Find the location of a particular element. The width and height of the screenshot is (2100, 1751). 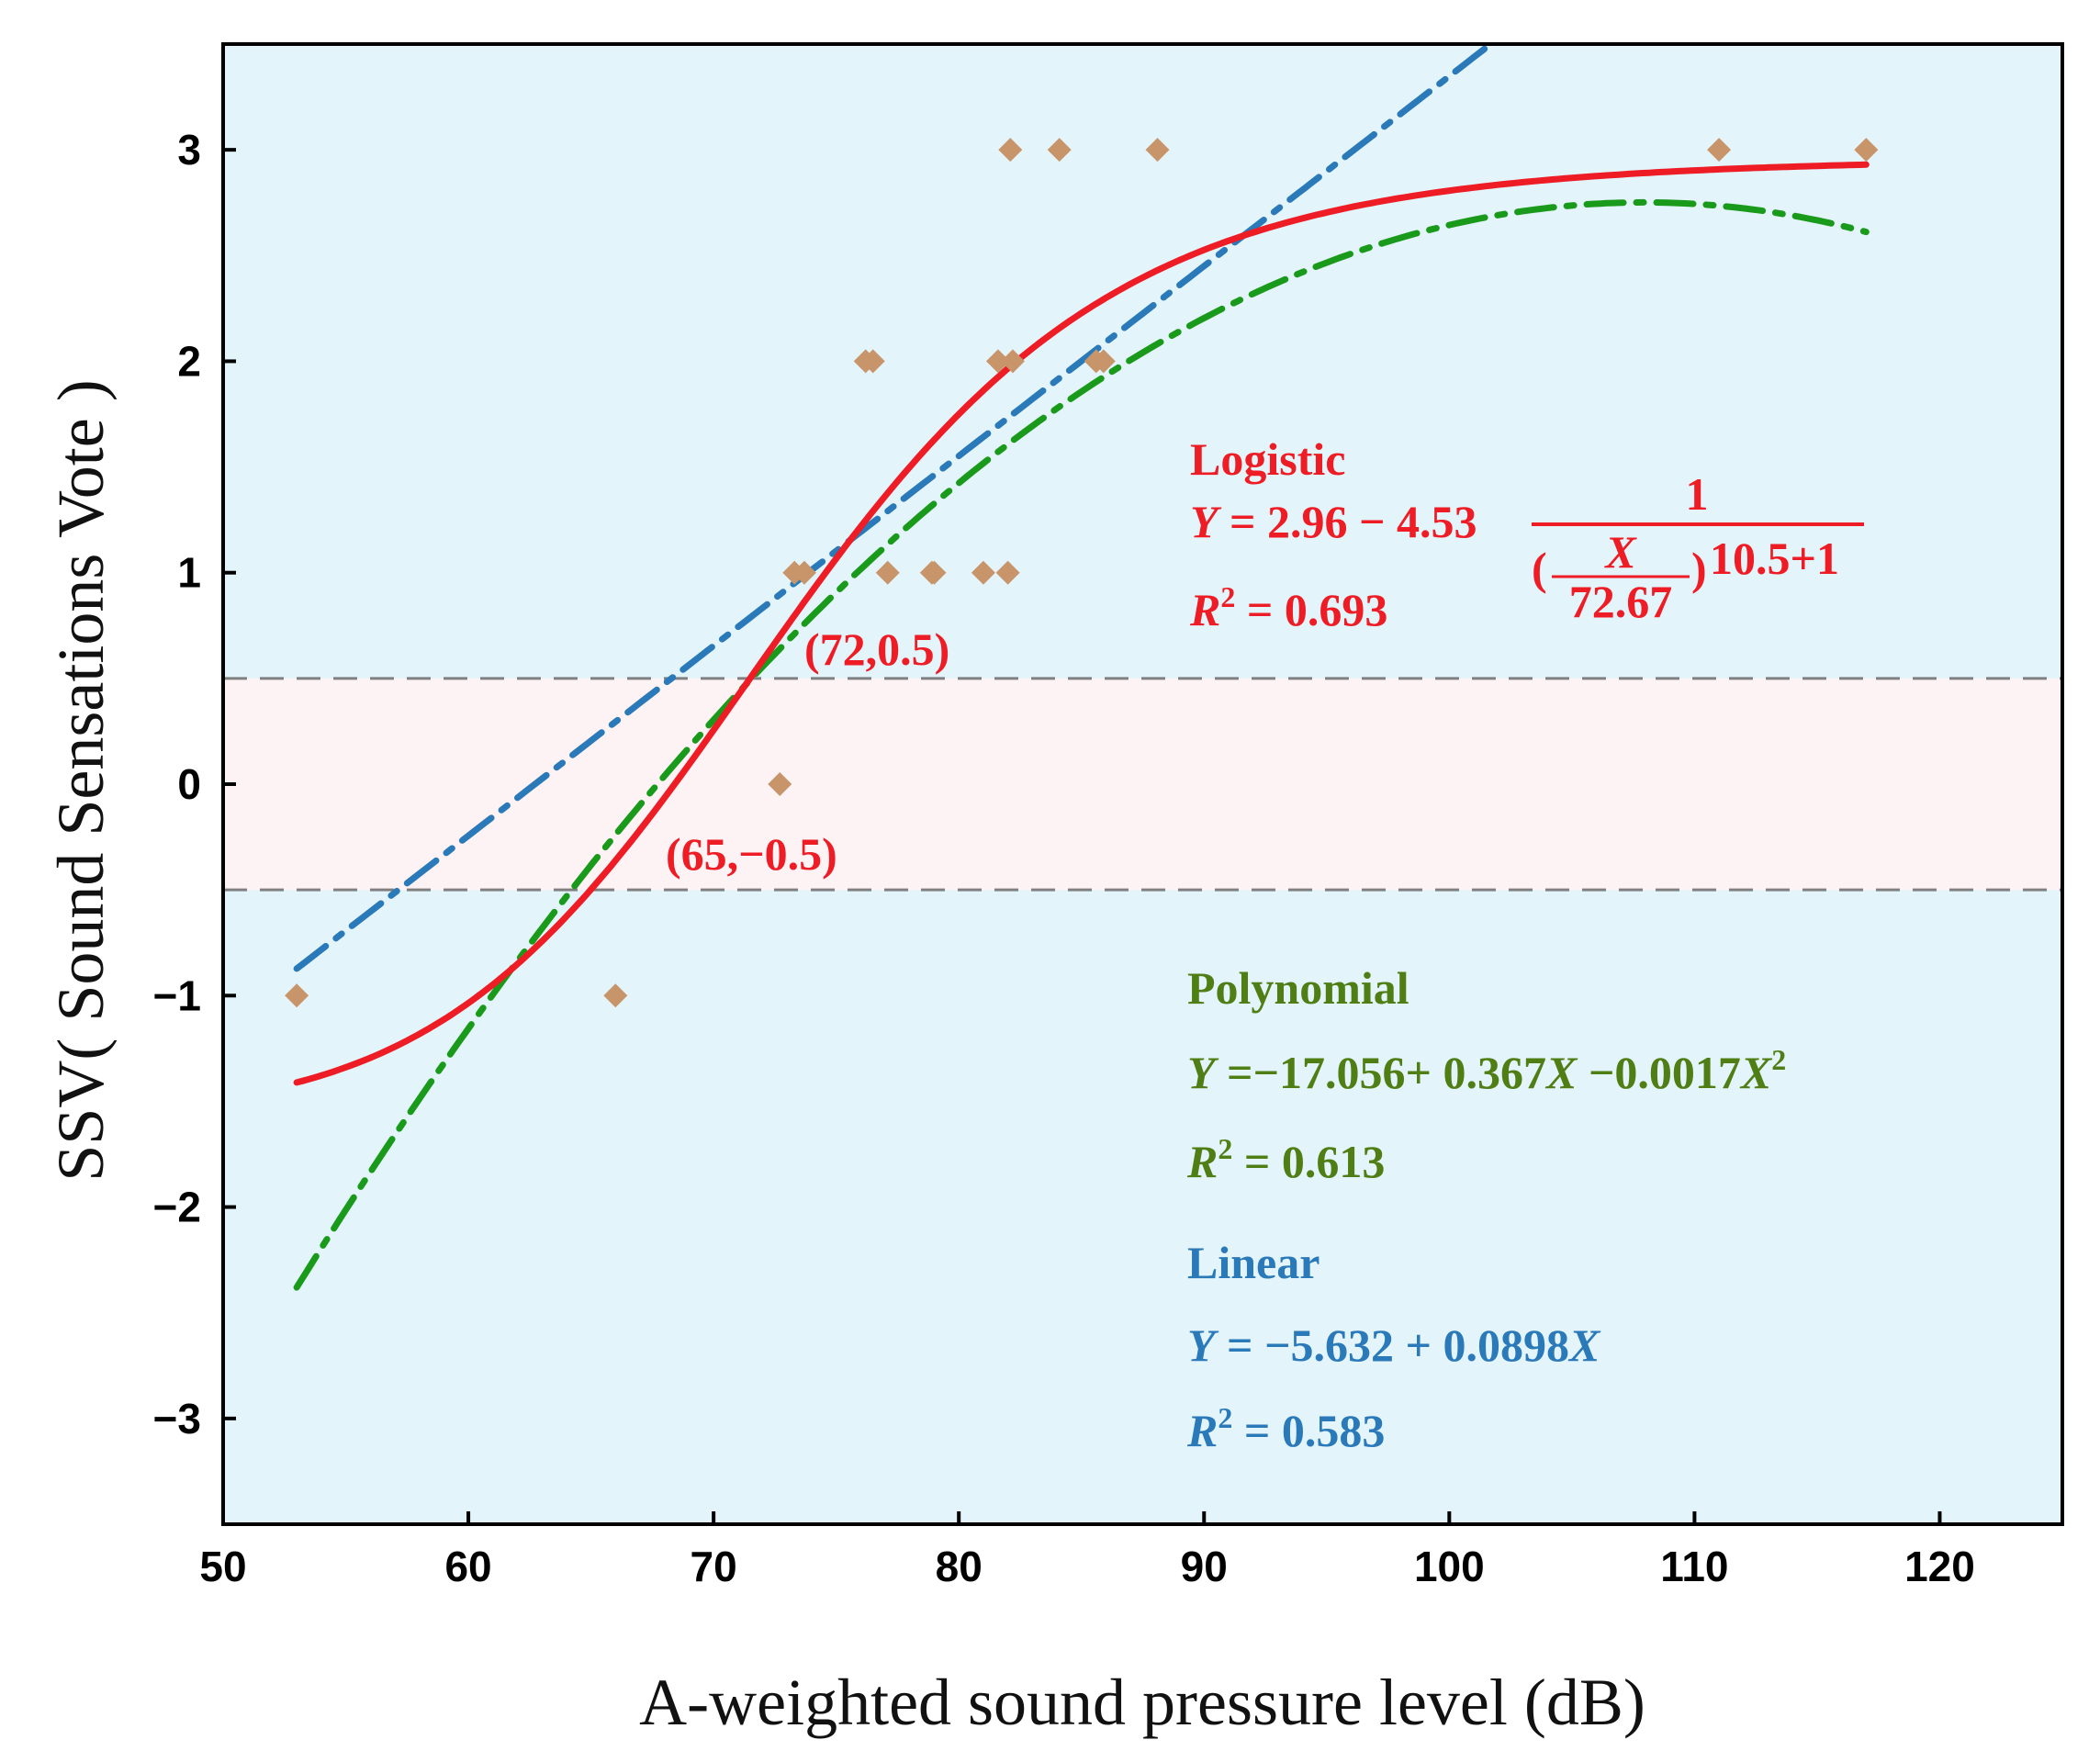

x-tick-label-4: 90 is located at coordinates (1204, 1566).